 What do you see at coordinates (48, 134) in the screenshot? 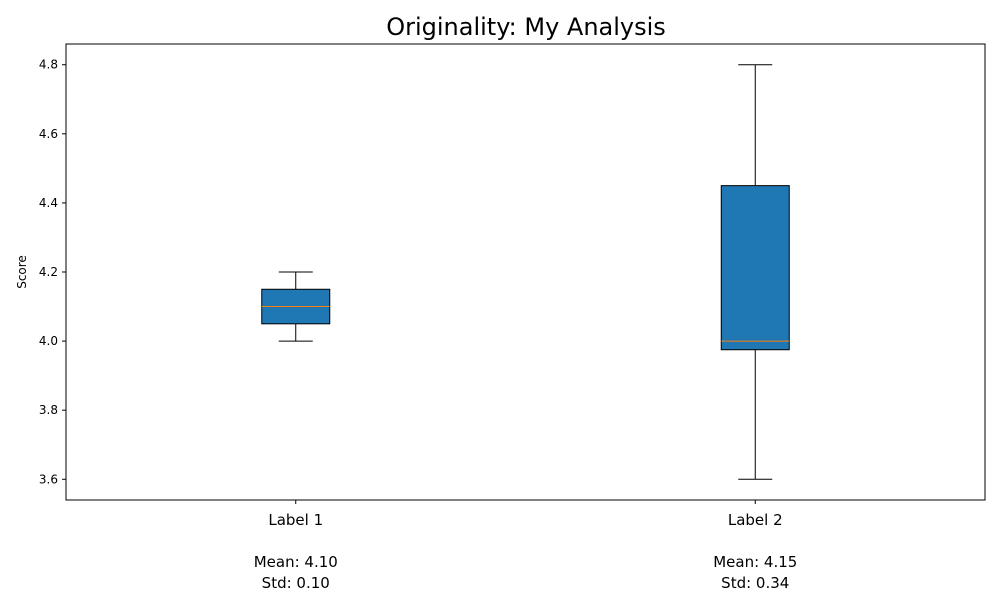
I see `y-tick-label: 4.6` at bounding box center [48, 134].